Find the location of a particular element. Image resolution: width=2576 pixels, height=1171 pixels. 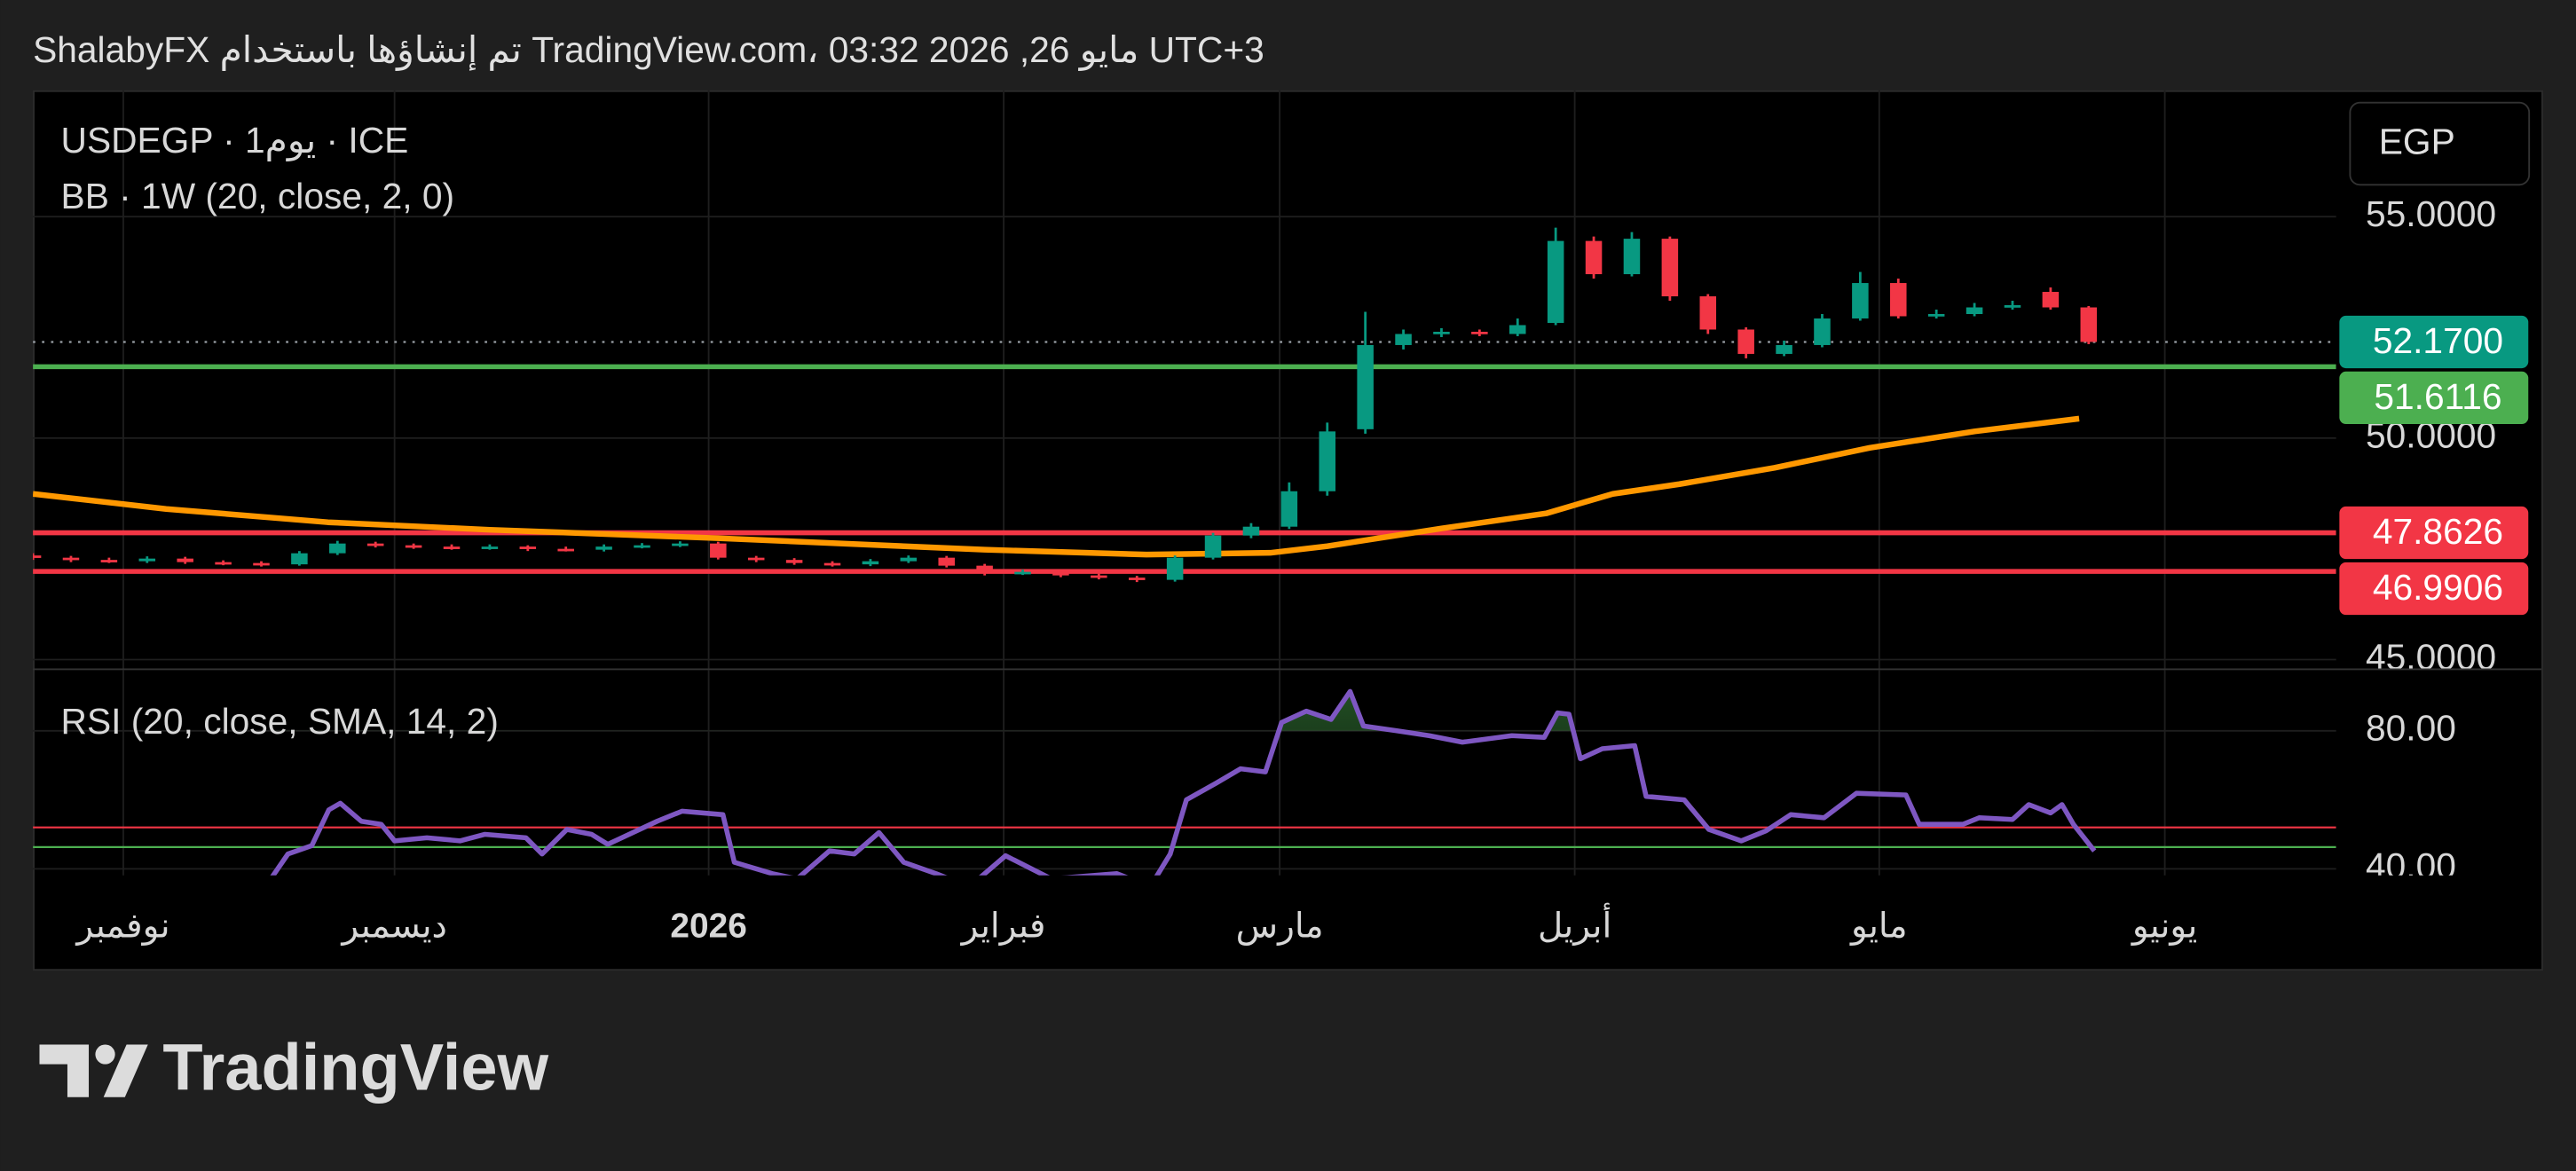

y-tick-label: 45.0000 is located at coordinates (2431, 656).